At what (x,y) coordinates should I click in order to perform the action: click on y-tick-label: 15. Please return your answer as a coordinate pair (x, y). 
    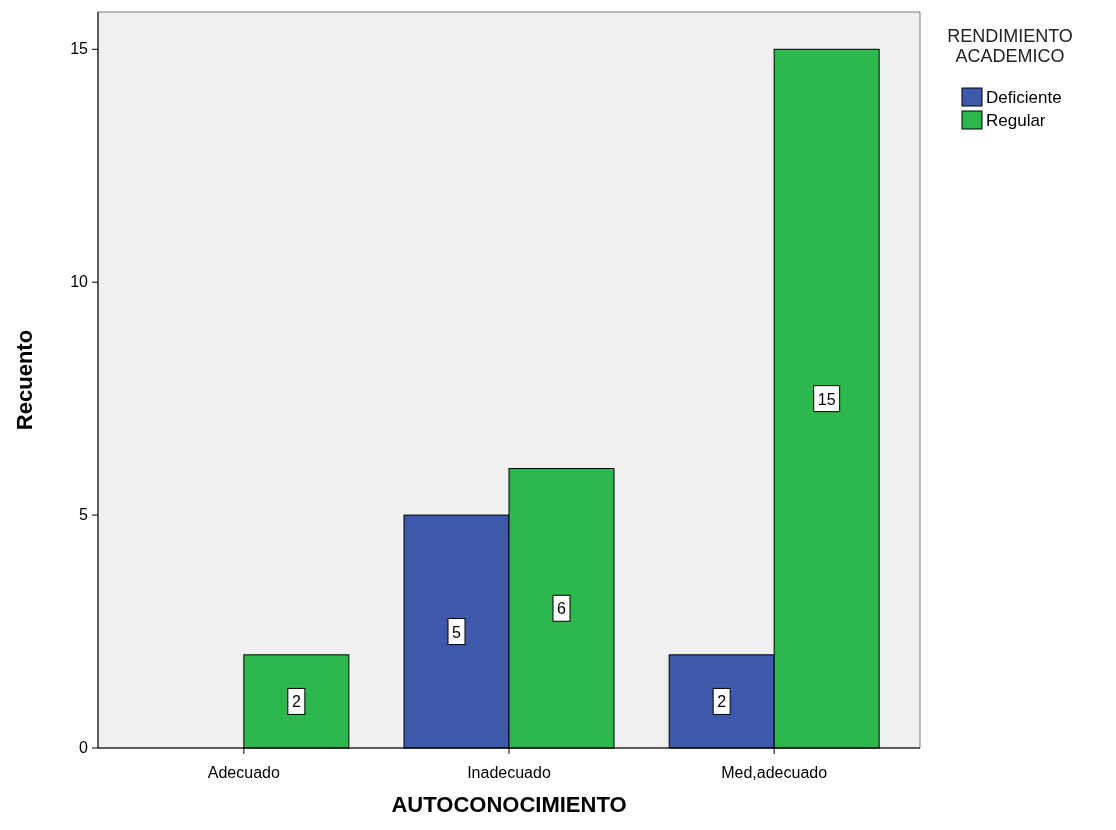
    Looking at the image, I should click on (79, 49).